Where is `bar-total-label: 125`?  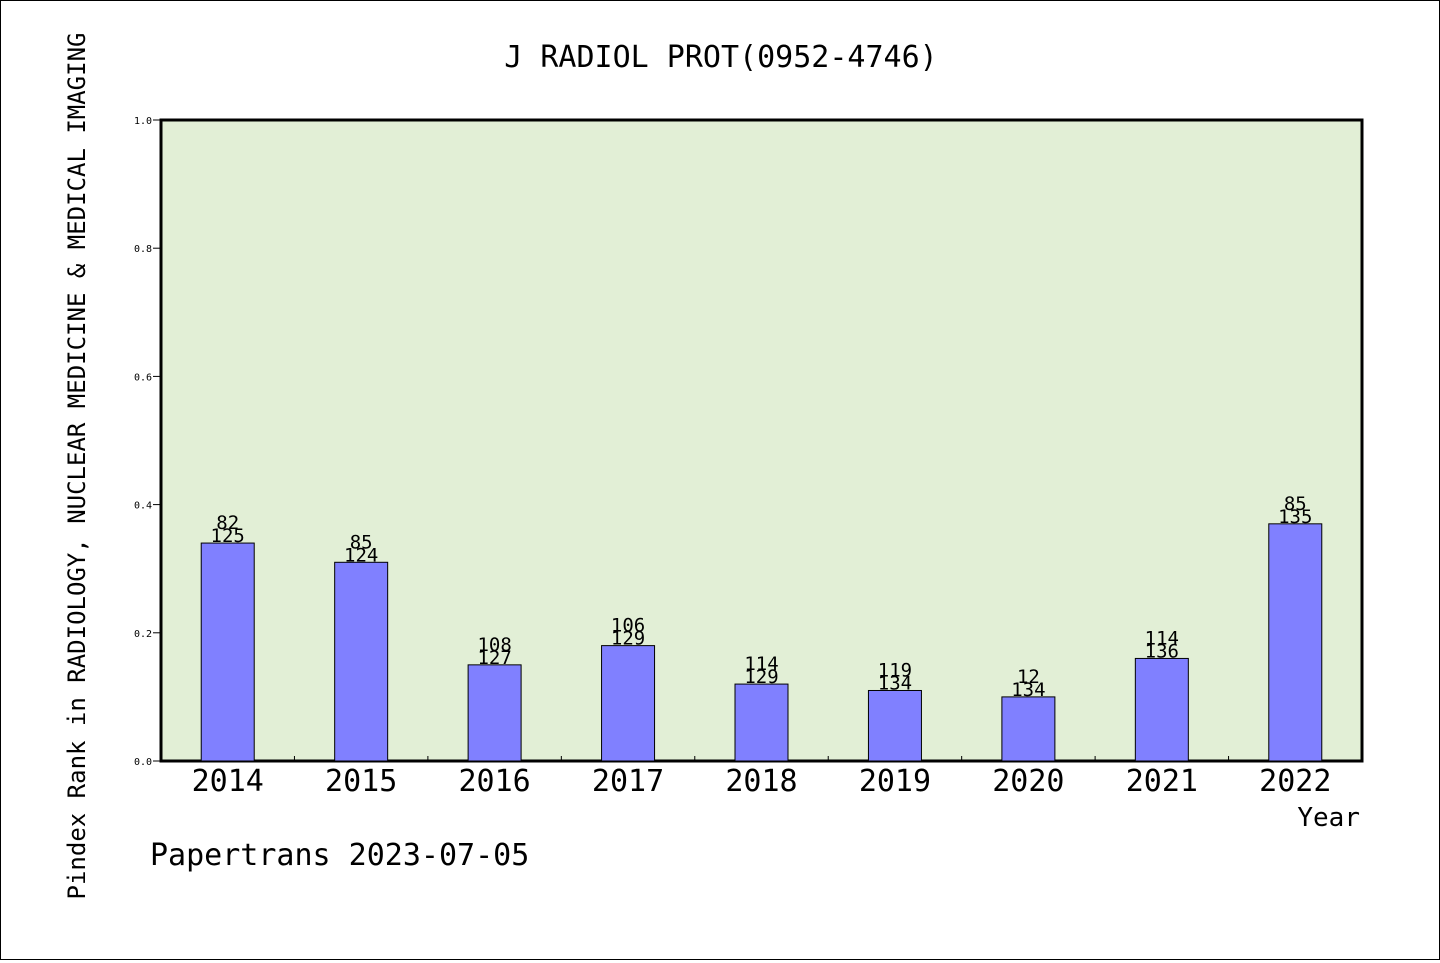 bar-total-label: 125 is located at coordinates (228, 536).